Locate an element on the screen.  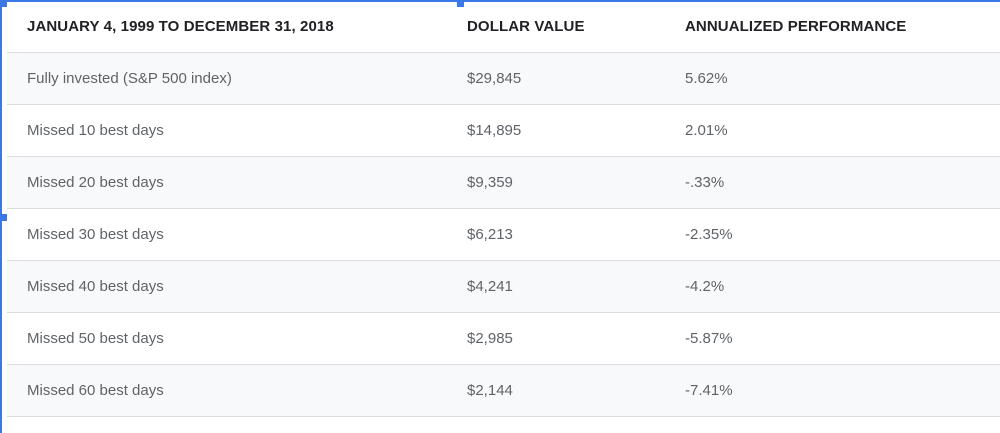
cell-annualized-performance: -.33% is located at coordinates (832, 182).